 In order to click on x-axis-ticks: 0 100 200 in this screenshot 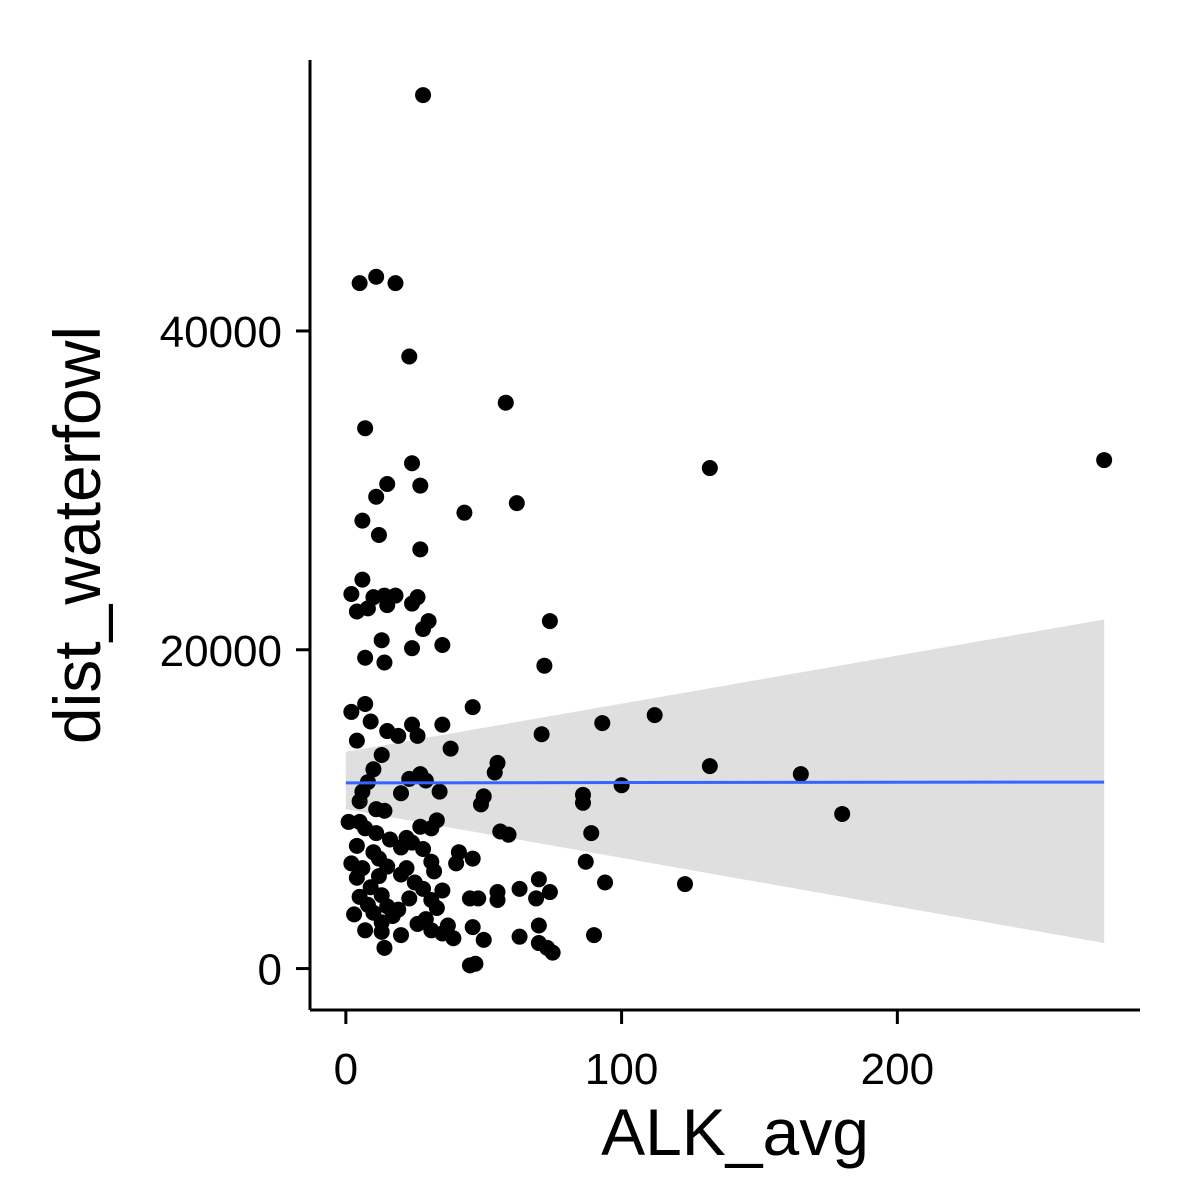, I will do `click(634, 1052)`.